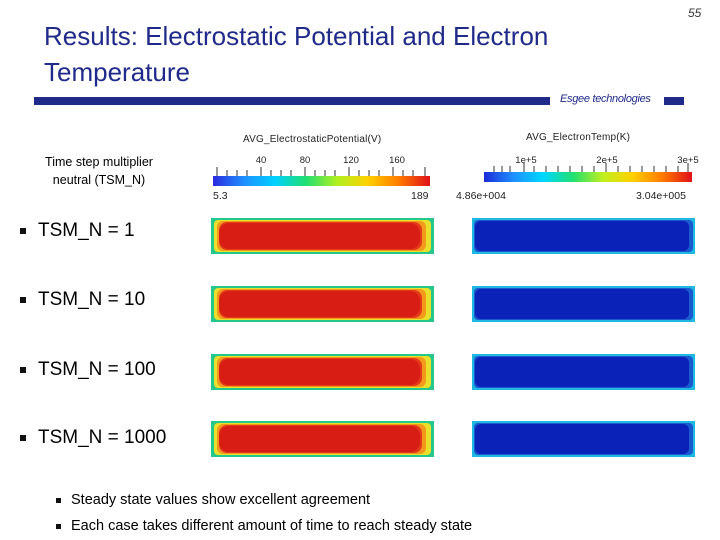 Image resolution: width=720 pixels, height=540 pixels. Describe the element at coordinates (321, 181) in the screenshot. I see `potential-colorbar` at that location.